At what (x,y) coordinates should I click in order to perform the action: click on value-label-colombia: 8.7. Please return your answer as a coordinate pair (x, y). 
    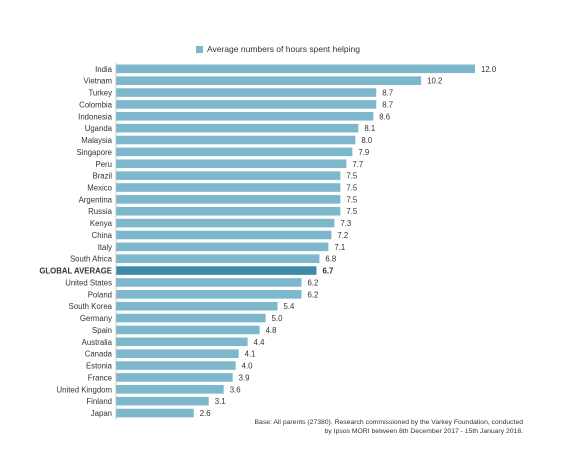
    Looking at the image, I should click on (387, 104).